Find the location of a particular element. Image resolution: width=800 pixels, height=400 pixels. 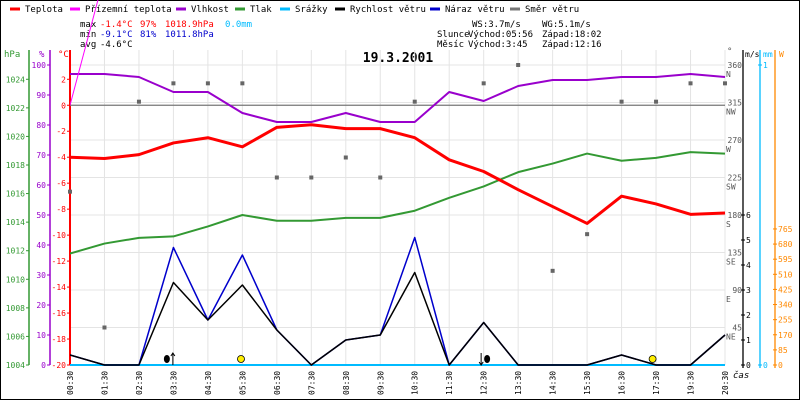

dir-tick-compass: SW is located at coordinates (731, 187).